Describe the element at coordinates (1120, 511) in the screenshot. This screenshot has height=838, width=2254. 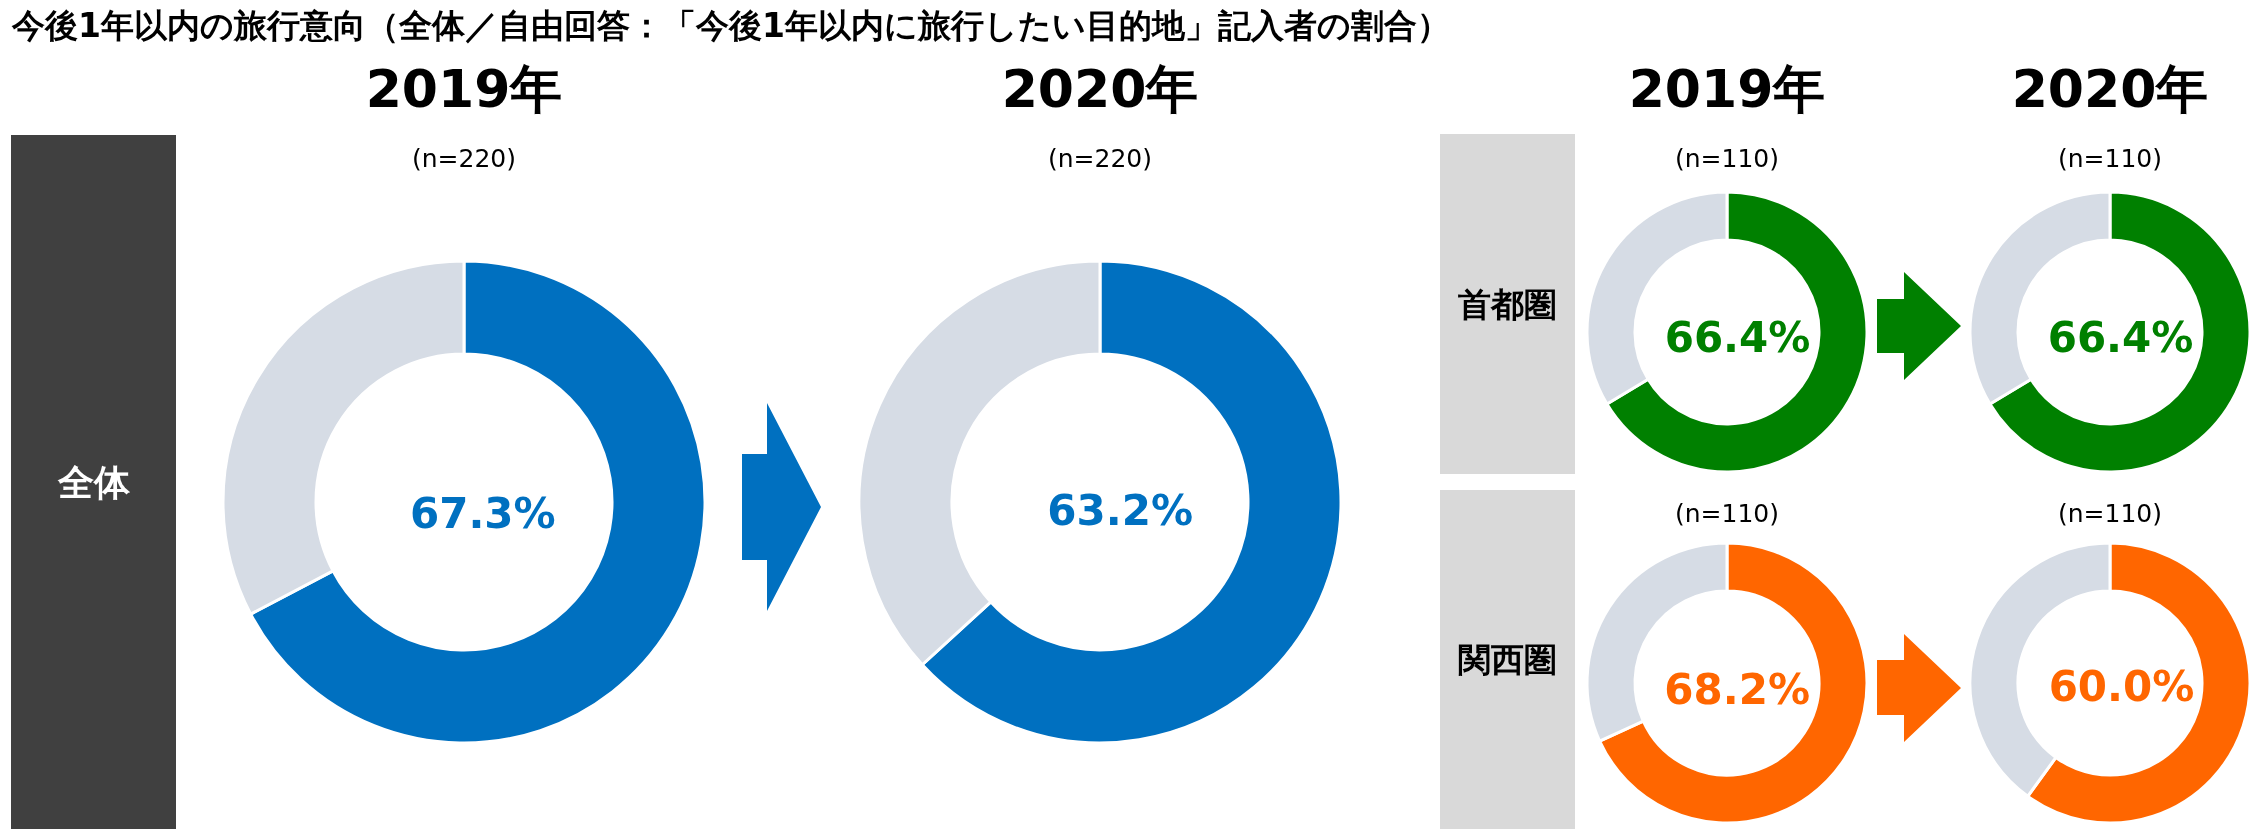
I see `value-label: 63.2%` at that location.